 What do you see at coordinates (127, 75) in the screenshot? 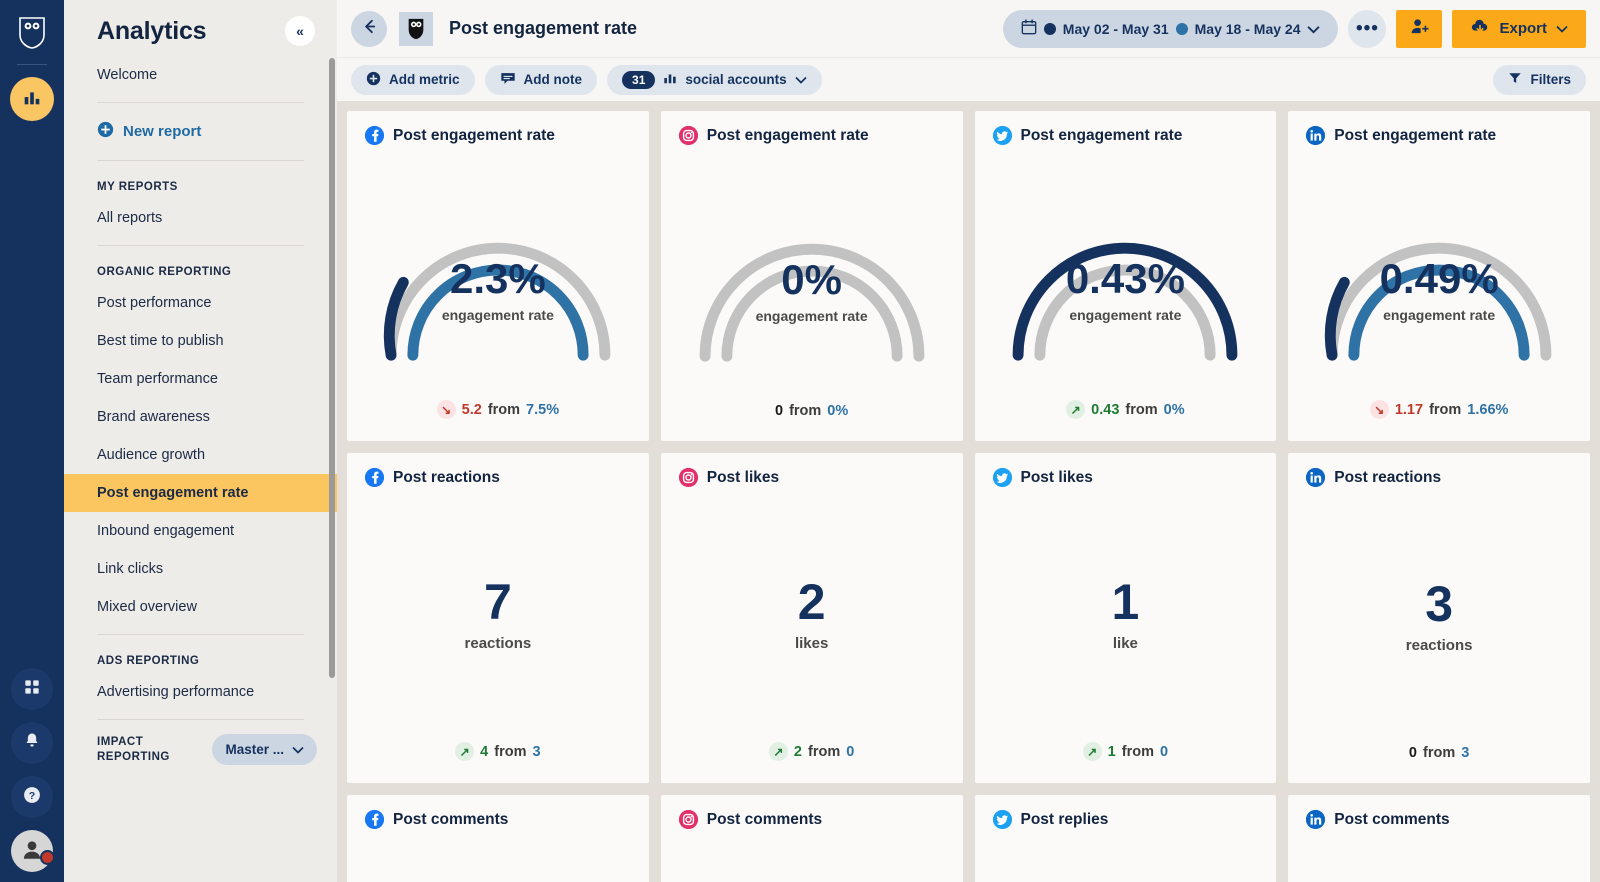
I see `sidebar-item-welcome: Welcome` at bounding box center [127, 75].